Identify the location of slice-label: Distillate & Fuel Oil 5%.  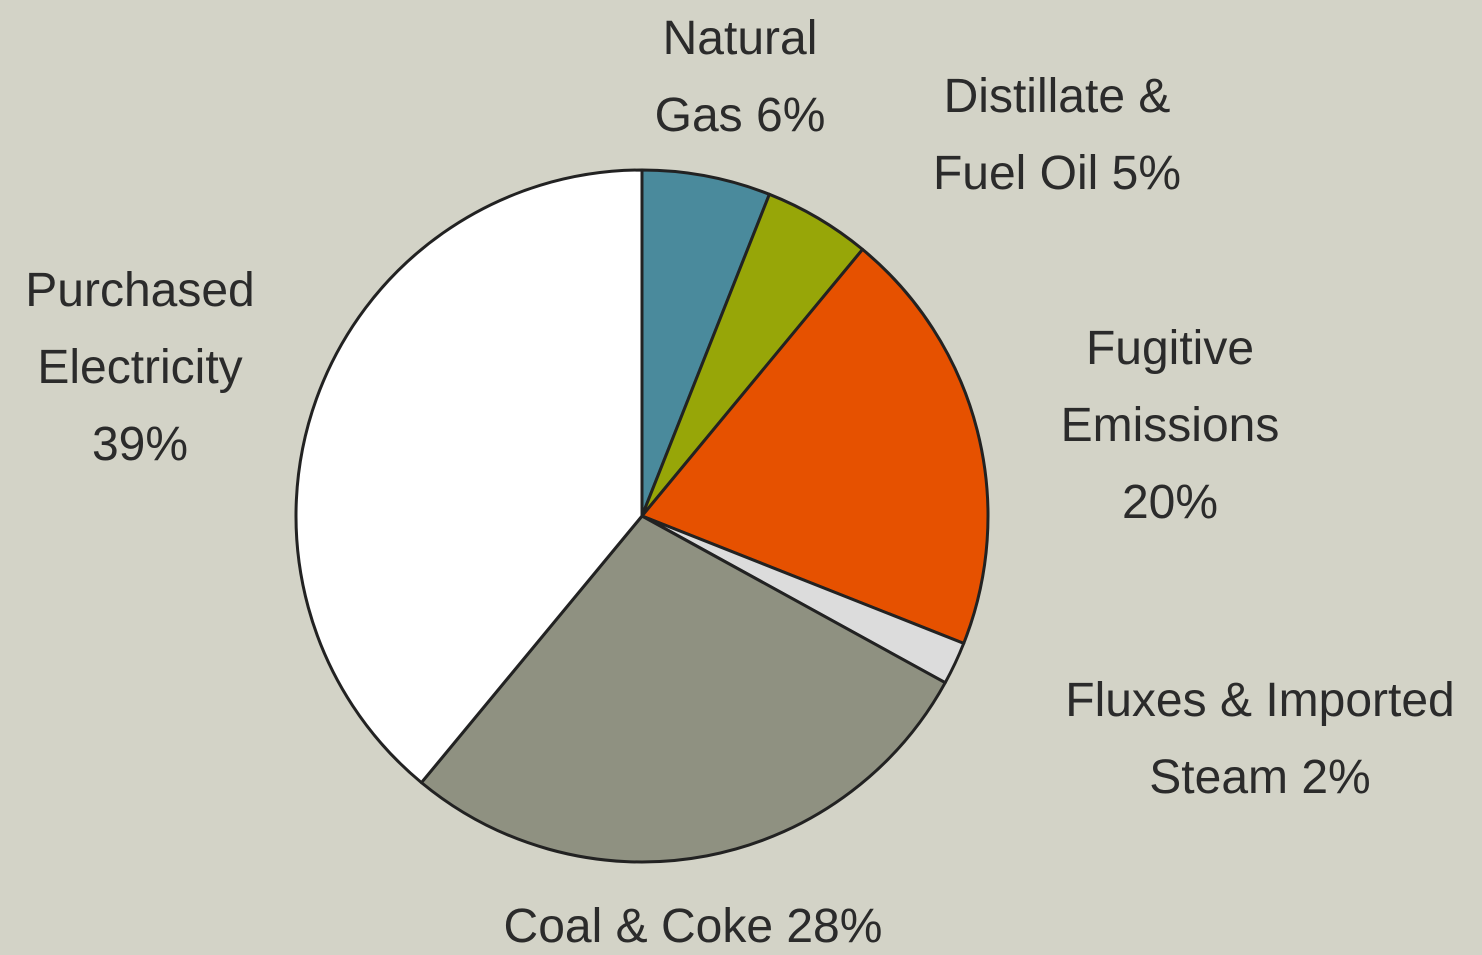
(1057, 135).